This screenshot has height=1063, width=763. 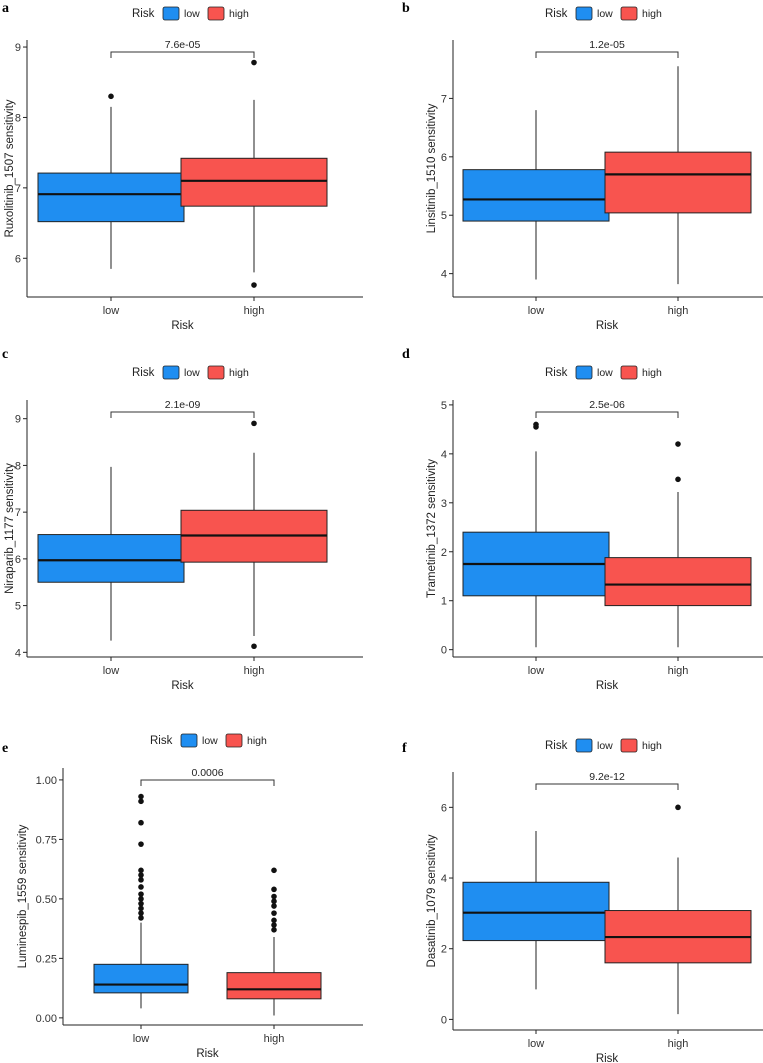 What do you see at coordinates (46, 781) in the screenshot?
I see `y-tick-label: 1.00` at bounding box center [46, 781].